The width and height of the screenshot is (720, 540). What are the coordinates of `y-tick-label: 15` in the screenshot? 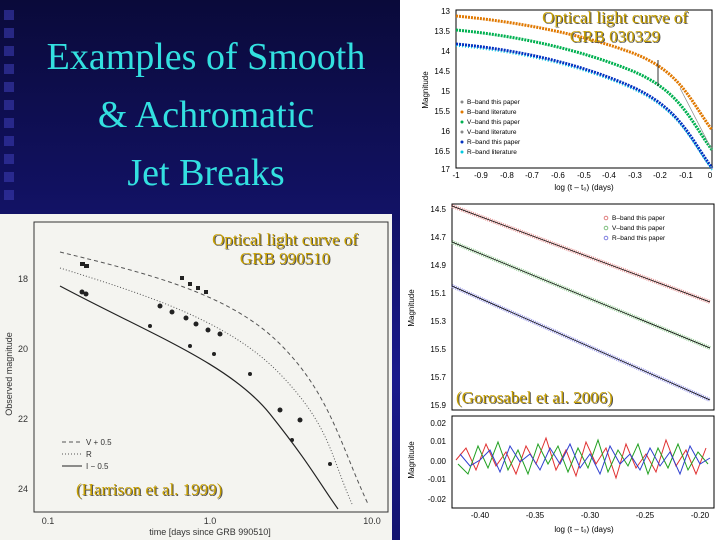 It's located at (445, 91).